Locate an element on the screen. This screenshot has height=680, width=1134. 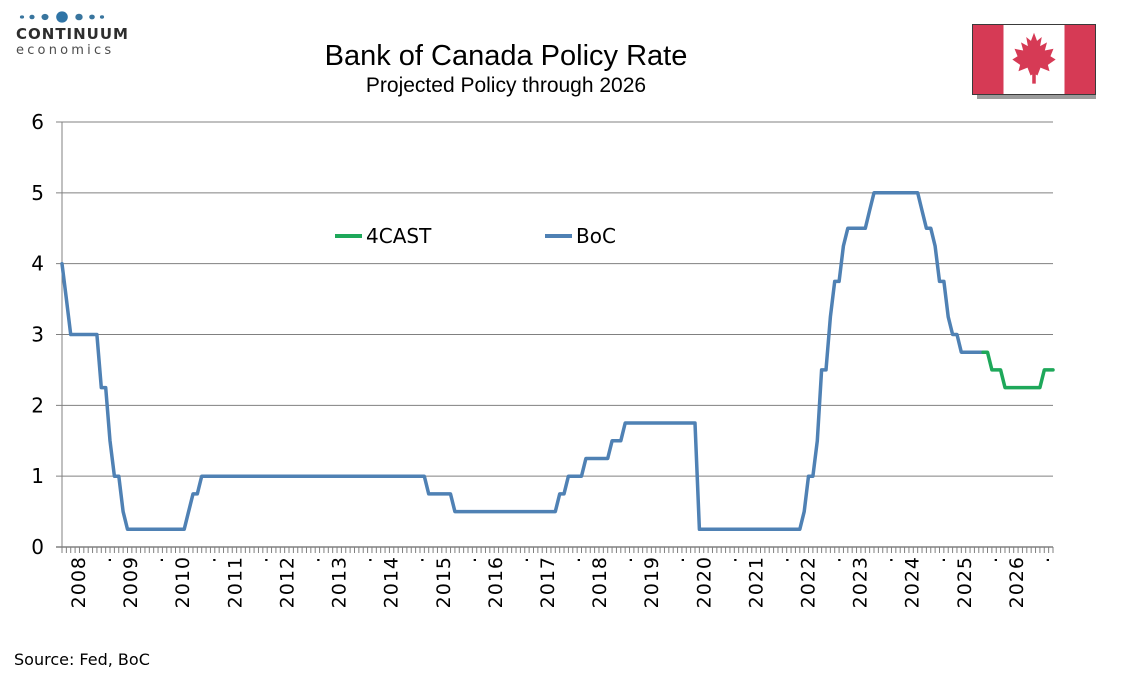
logo-subtext: economics is located at coordinates (65, 50).